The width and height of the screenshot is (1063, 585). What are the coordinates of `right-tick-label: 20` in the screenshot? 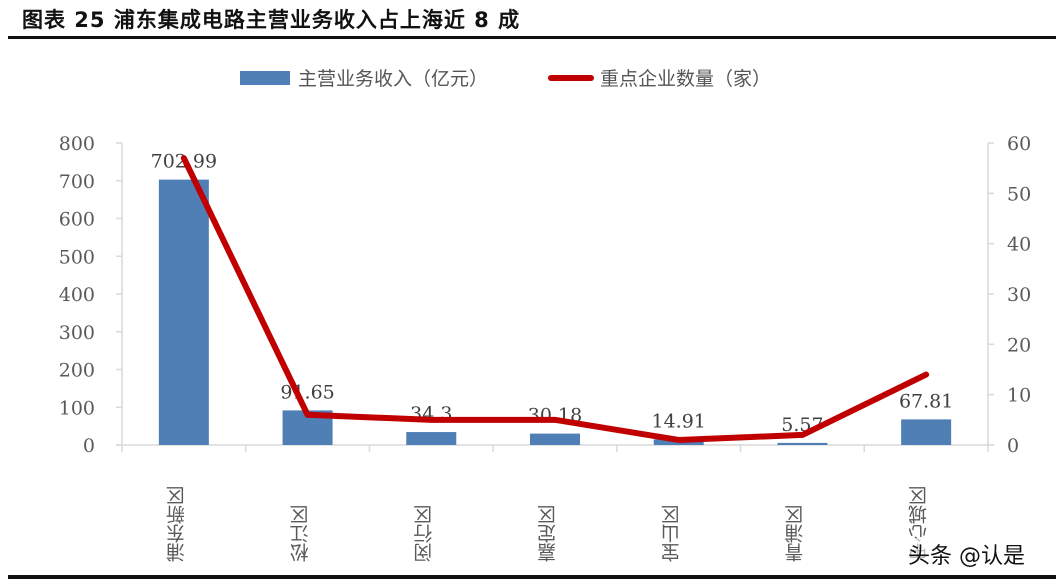 It's located at (1019, 345).